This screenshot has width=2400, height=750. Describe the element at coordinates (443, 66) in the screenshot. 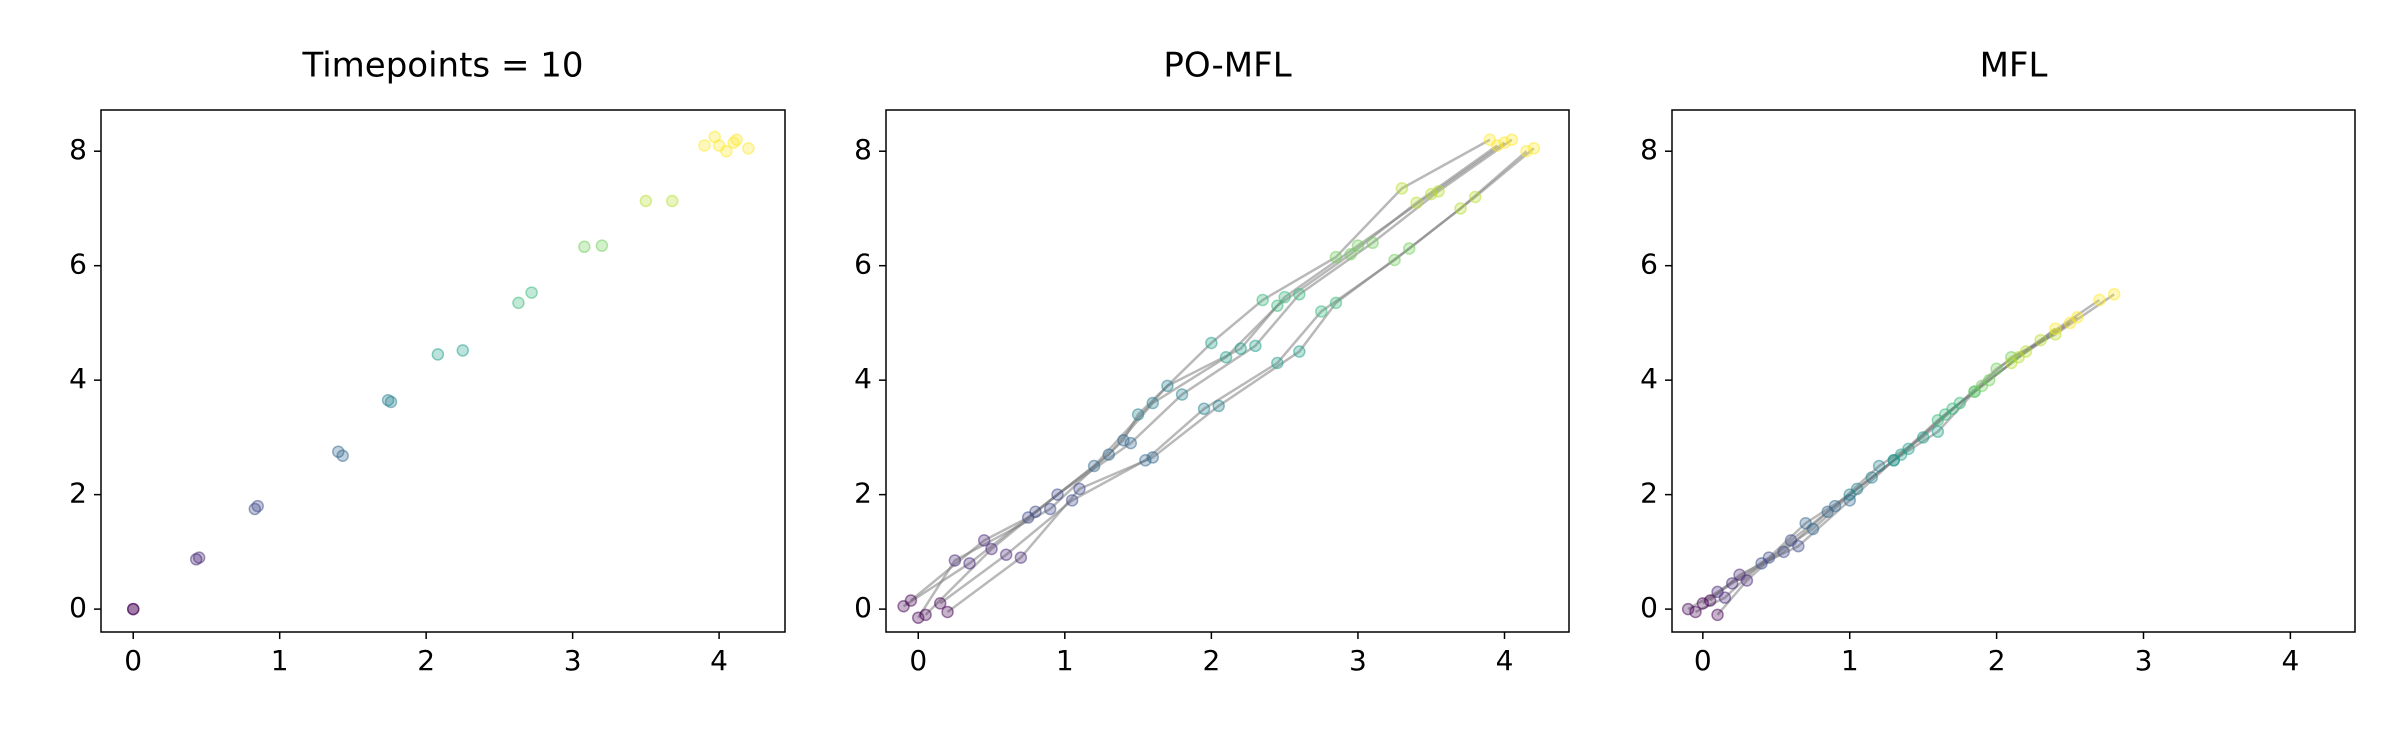

I see `panel-title: Timepoints = 10` at that location.